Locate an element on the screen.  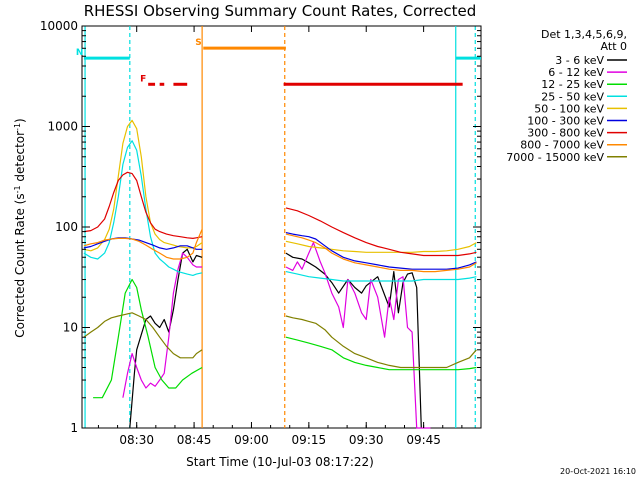
y-axis-title-mid: detector is located at coordinates (20, 158).